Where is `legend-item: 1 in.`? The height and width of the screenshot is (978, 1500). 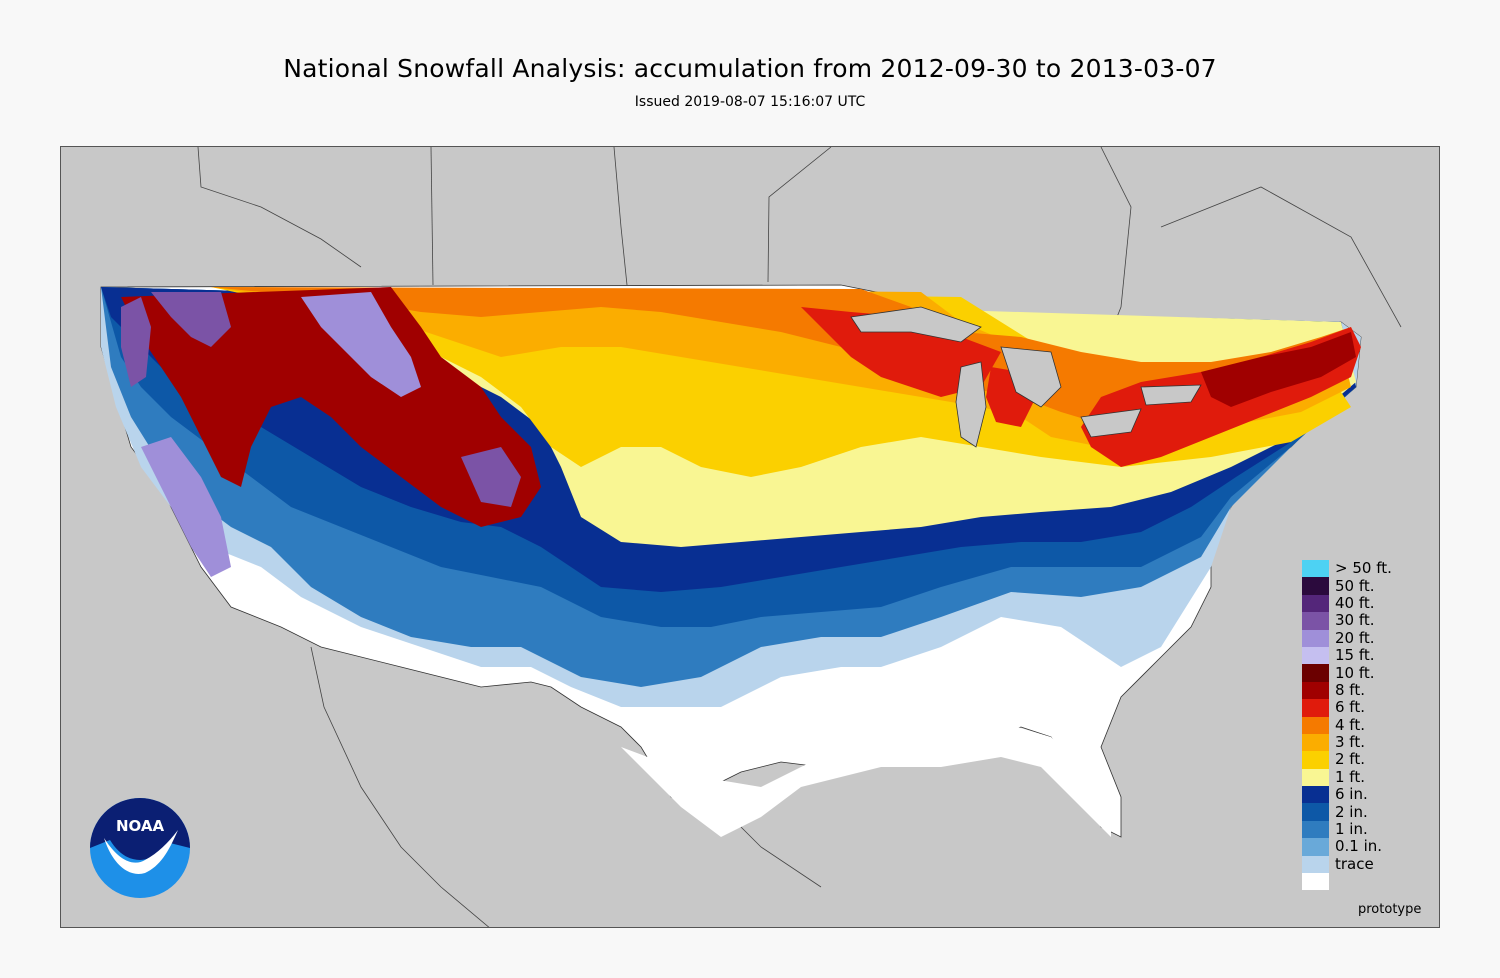 legend-item: 1 in. is located at coordinates (1367, 829).